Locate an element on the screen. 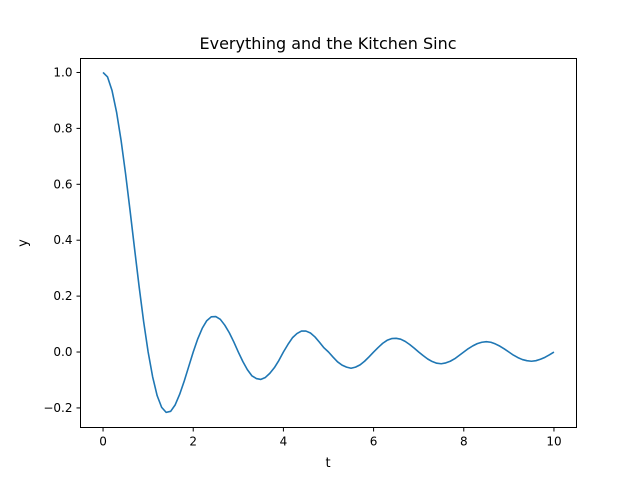  y-tick-label: 0.8 is located at coordinates (62, 128).